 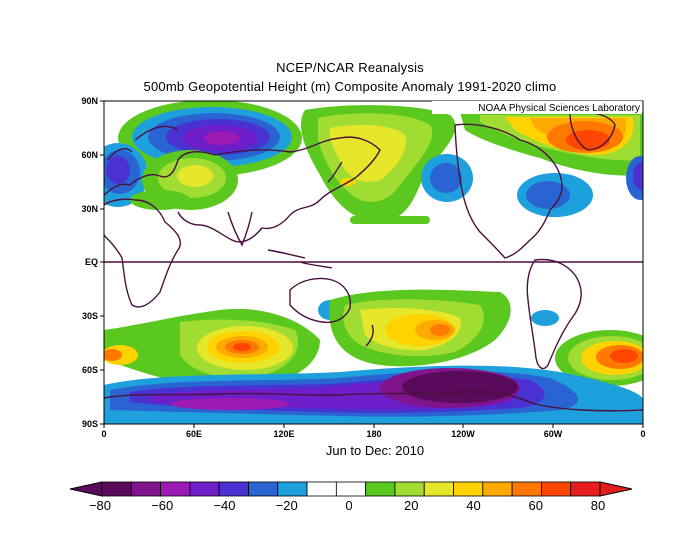 What do you see at coordinates (545, 318) in the screenshot?
I see `anomaly-low-south-america` at bounding box center [545, 318].